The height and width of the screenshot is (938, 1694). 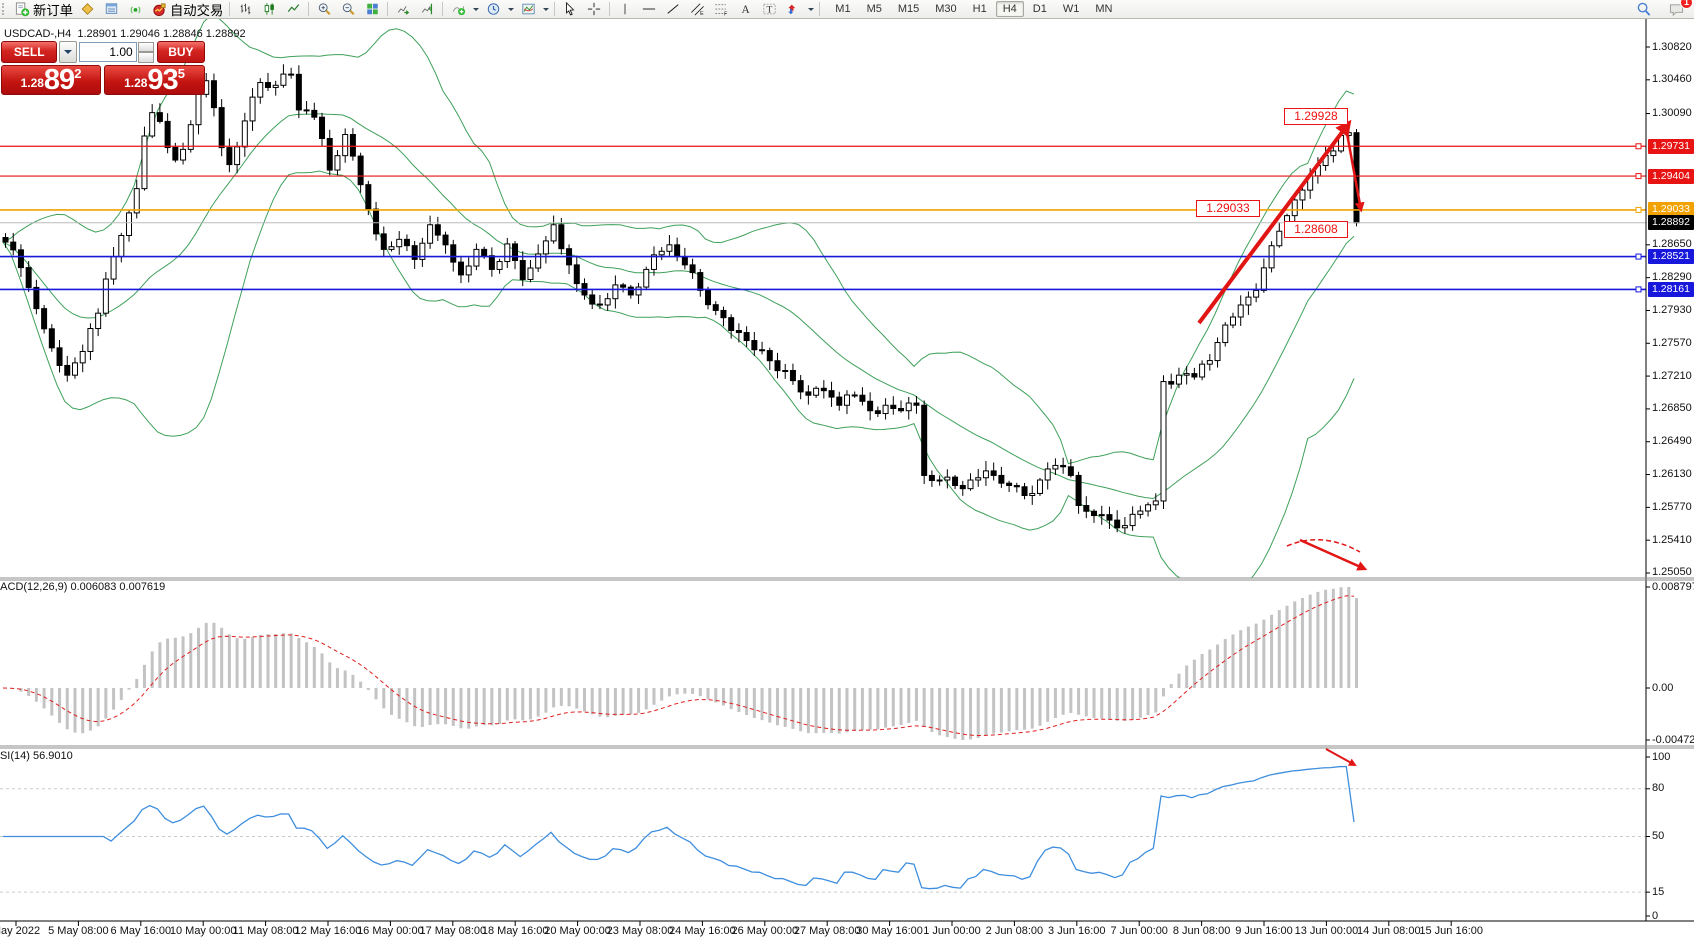 What do you see at coordinates (22, 8) in the screenshot?
I see `new-order-icon` at bounding box center [22, 8].